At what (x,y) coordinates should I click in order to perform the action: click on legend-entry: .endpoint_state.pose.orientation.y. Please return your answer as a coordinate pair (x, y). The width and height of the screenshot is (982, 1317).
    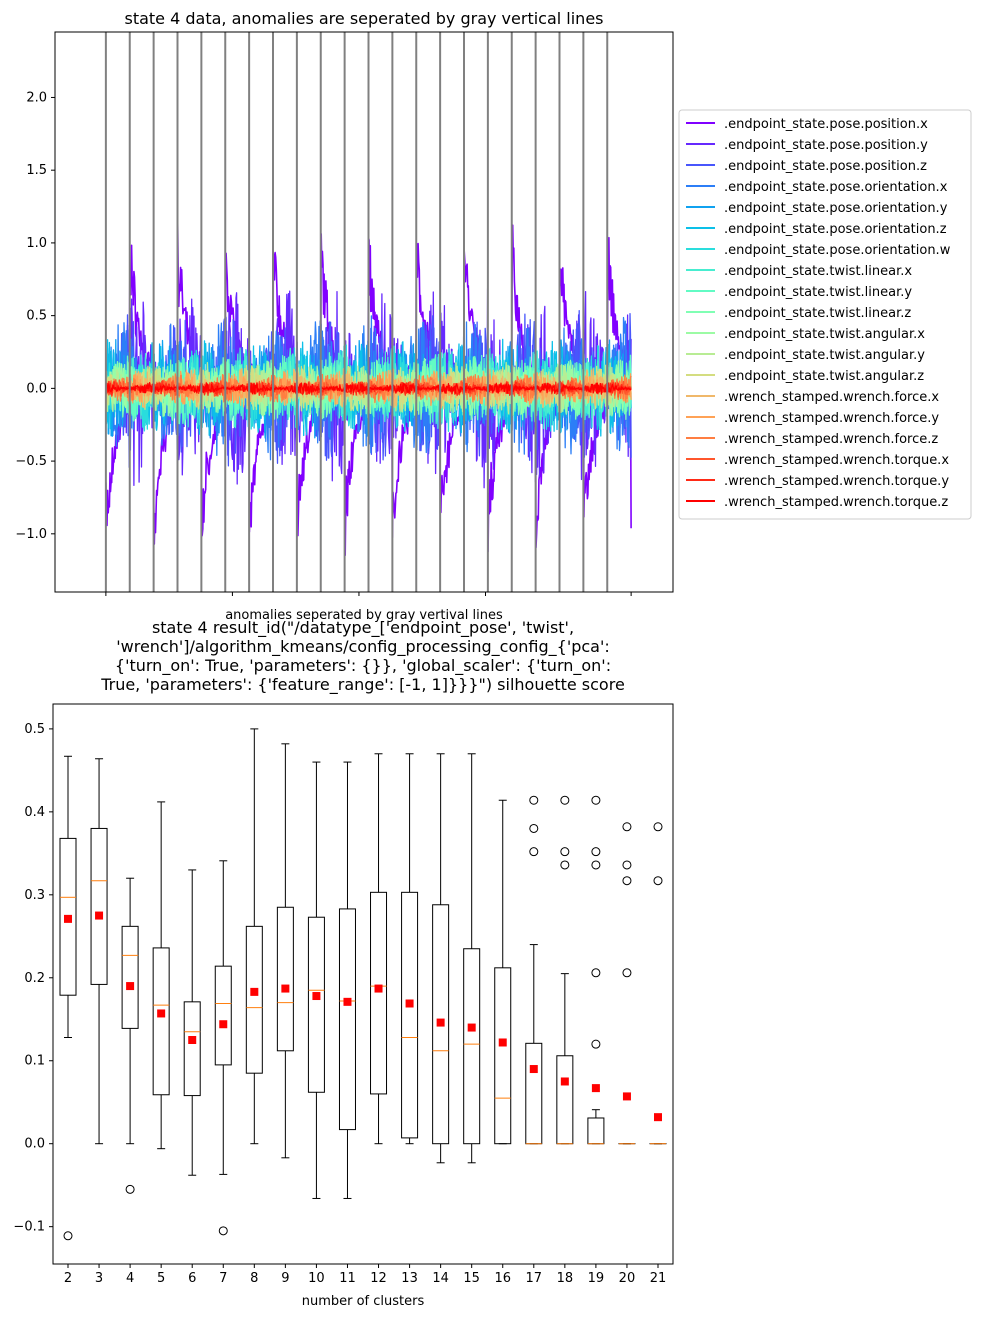
    Looking at the image, I should click on (836, 208).